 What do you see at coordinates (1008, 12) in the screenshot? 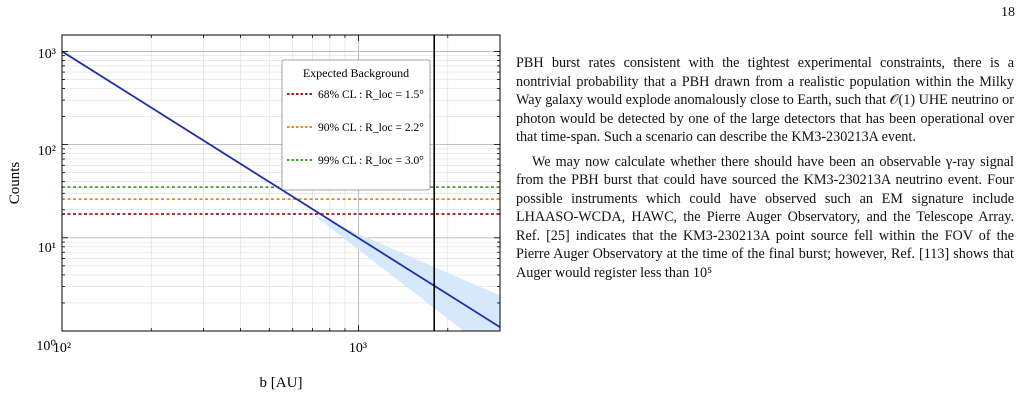
I see `page-number: 18` at bounding box center [1008, 12].